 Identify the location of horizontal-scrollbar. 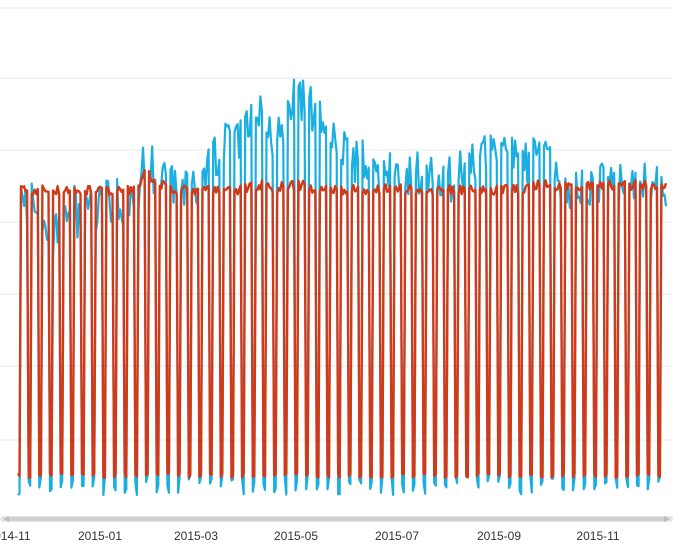
(336, 519).